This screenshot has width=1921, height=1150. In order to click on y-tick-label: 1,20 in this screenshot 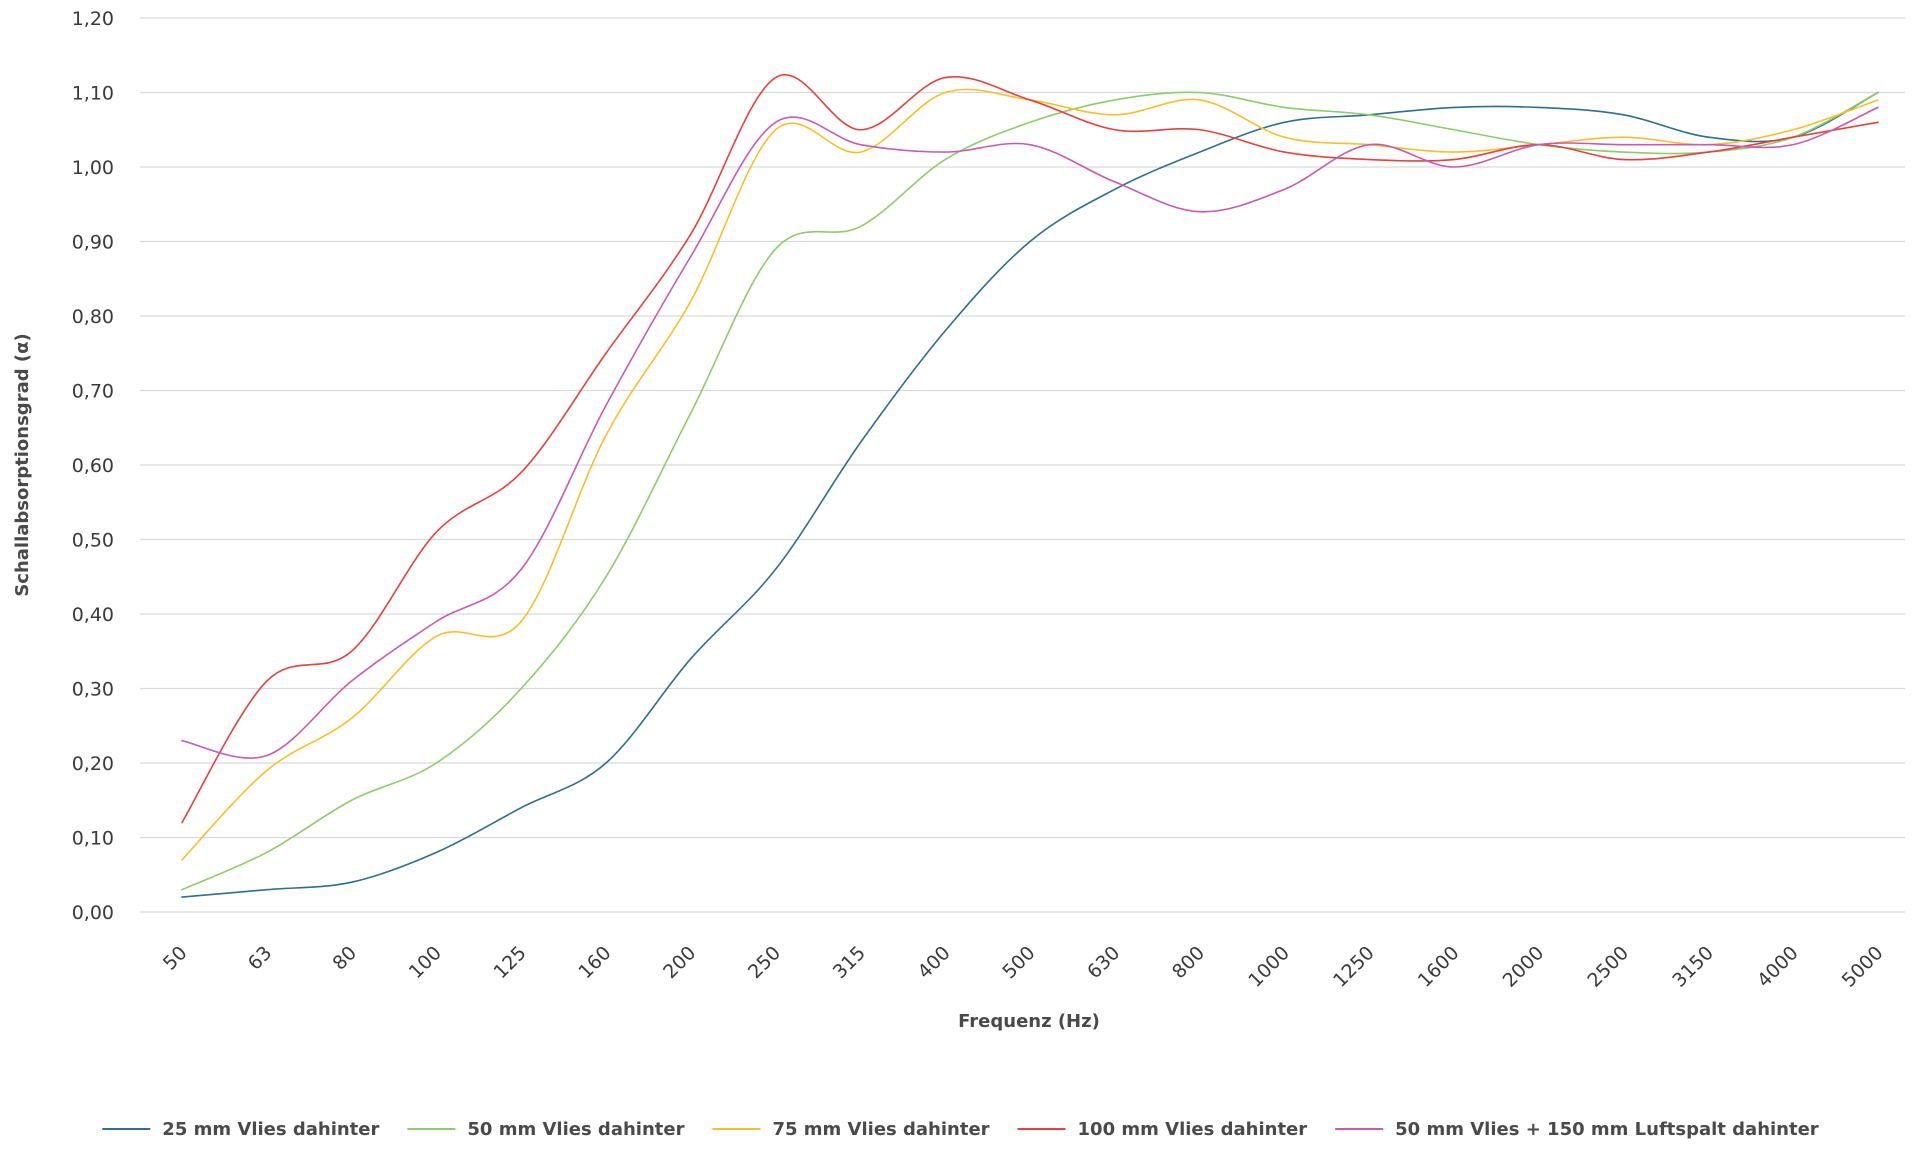, I will do `click(93, 19)`.